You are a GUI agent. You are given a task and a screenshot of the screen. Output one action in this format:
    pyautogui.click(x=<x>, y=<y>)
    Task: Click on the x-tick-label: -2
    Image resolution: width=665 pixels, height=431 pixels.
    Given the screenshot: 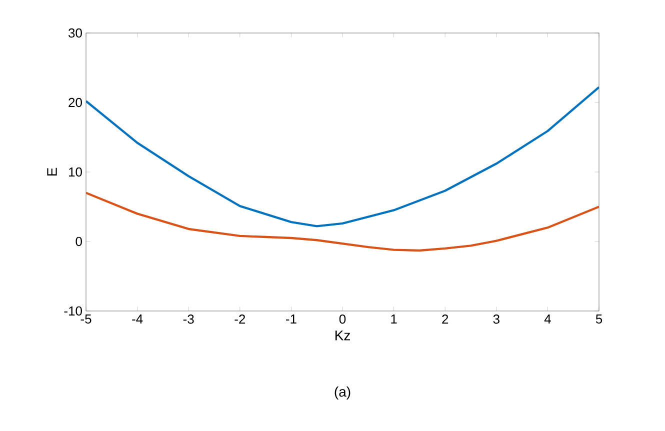 What is the action you would take?
    pyautogui.click(x=240, y=319)
    